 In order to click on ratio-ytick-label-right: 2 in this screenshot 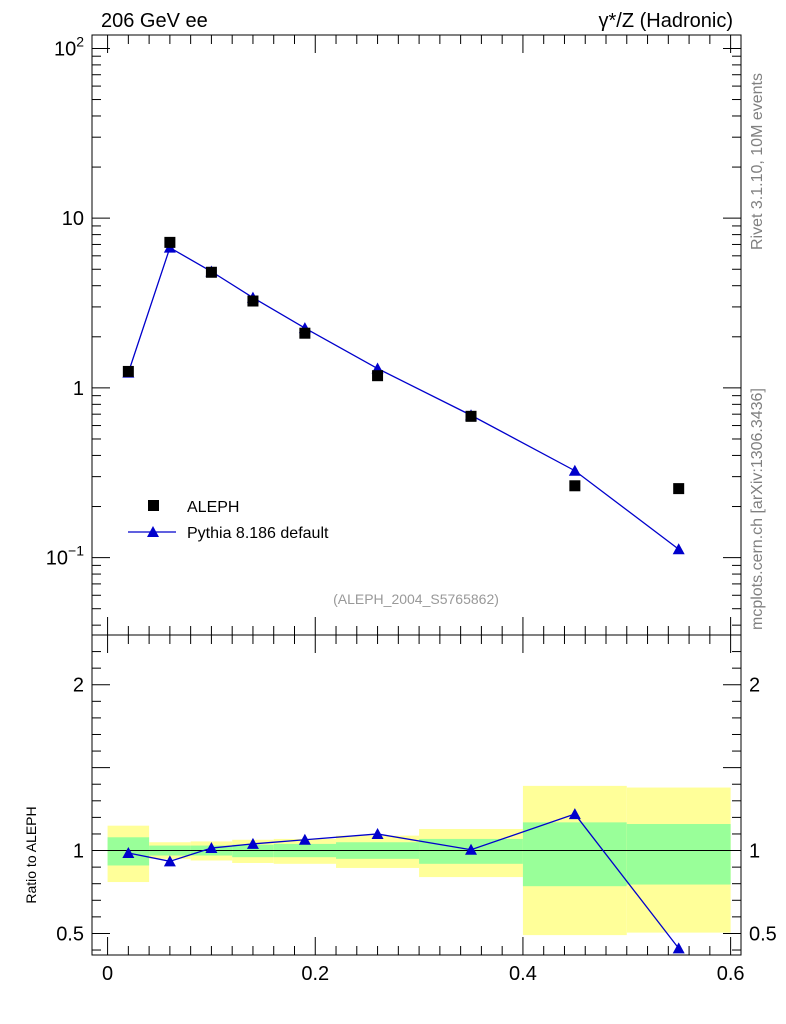, I will do `click(754, 686)`.